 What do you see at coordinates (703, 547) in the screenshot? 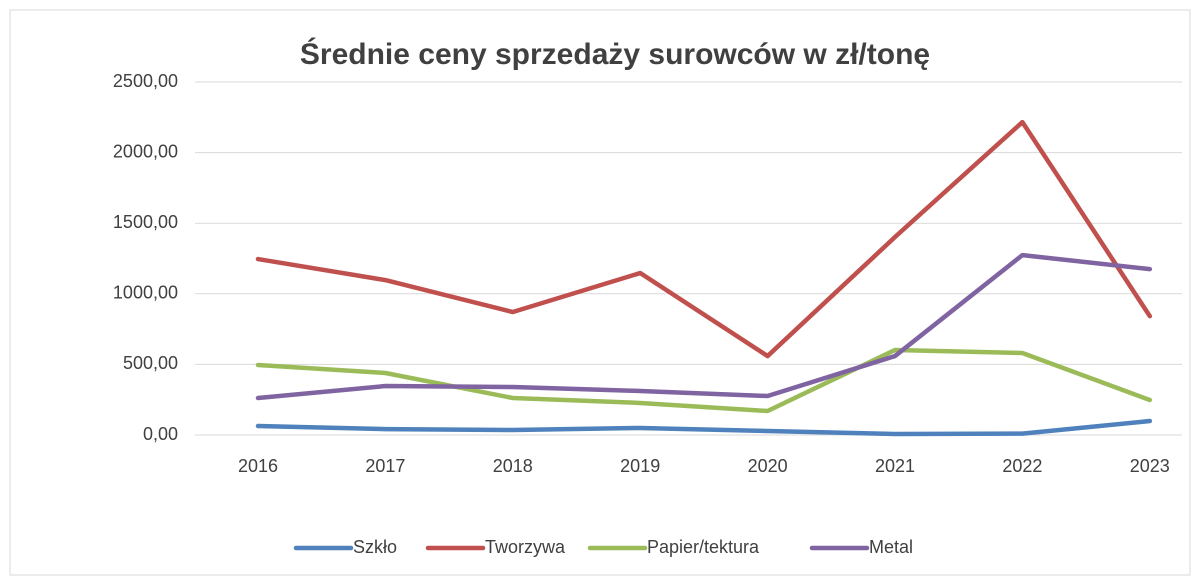
I see `legend-label: Papier/tektura` at bounding box center [703, 547].